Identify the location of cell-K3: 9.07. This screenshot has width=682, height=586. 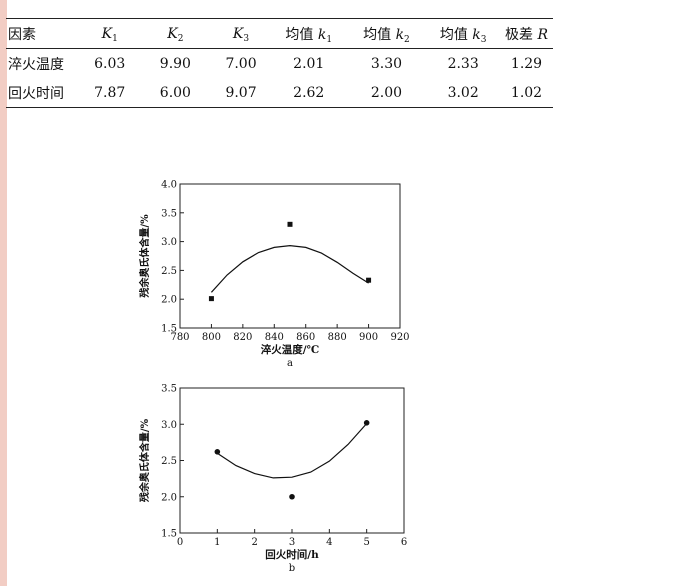
(241, 92).